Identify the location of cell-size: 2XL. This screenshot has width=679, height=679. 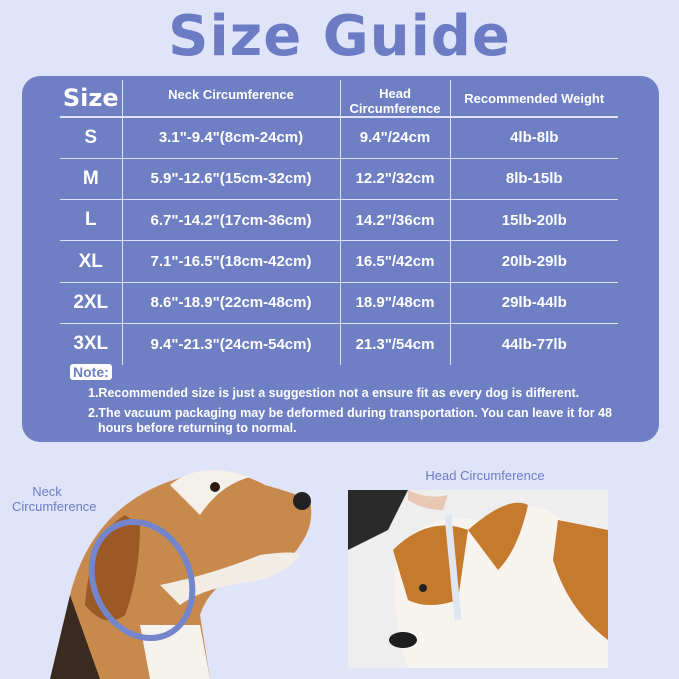
(91, 302).